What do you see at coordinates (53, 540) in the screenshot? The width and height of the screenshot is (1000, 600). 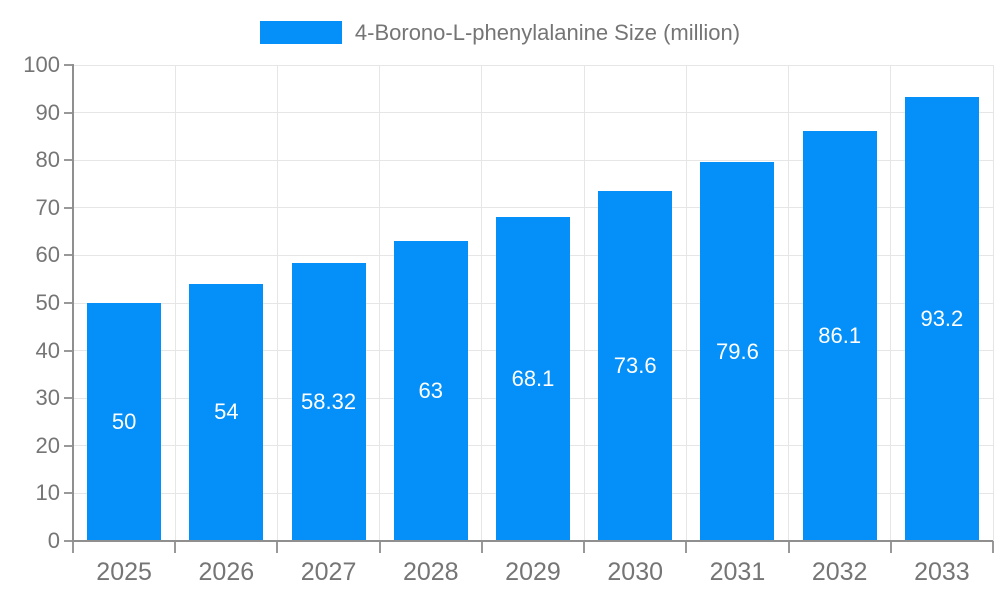 I see `y-axis-label: 0` at bounding box center [53, 540].